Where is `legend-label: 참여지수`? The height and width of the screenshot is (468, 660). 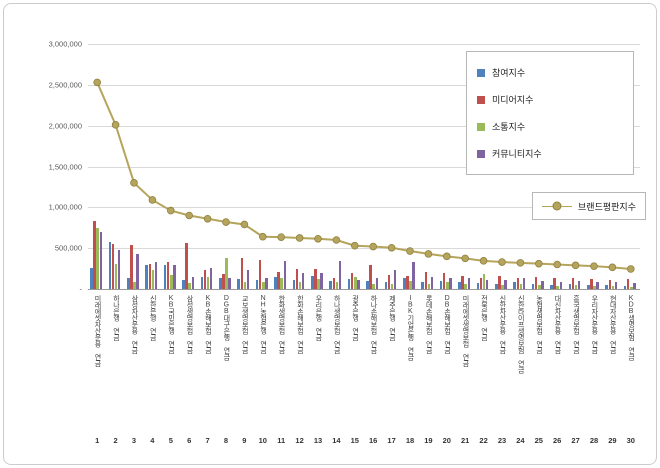 legend-label: 참여지수 is located at coordinates (509, 73).